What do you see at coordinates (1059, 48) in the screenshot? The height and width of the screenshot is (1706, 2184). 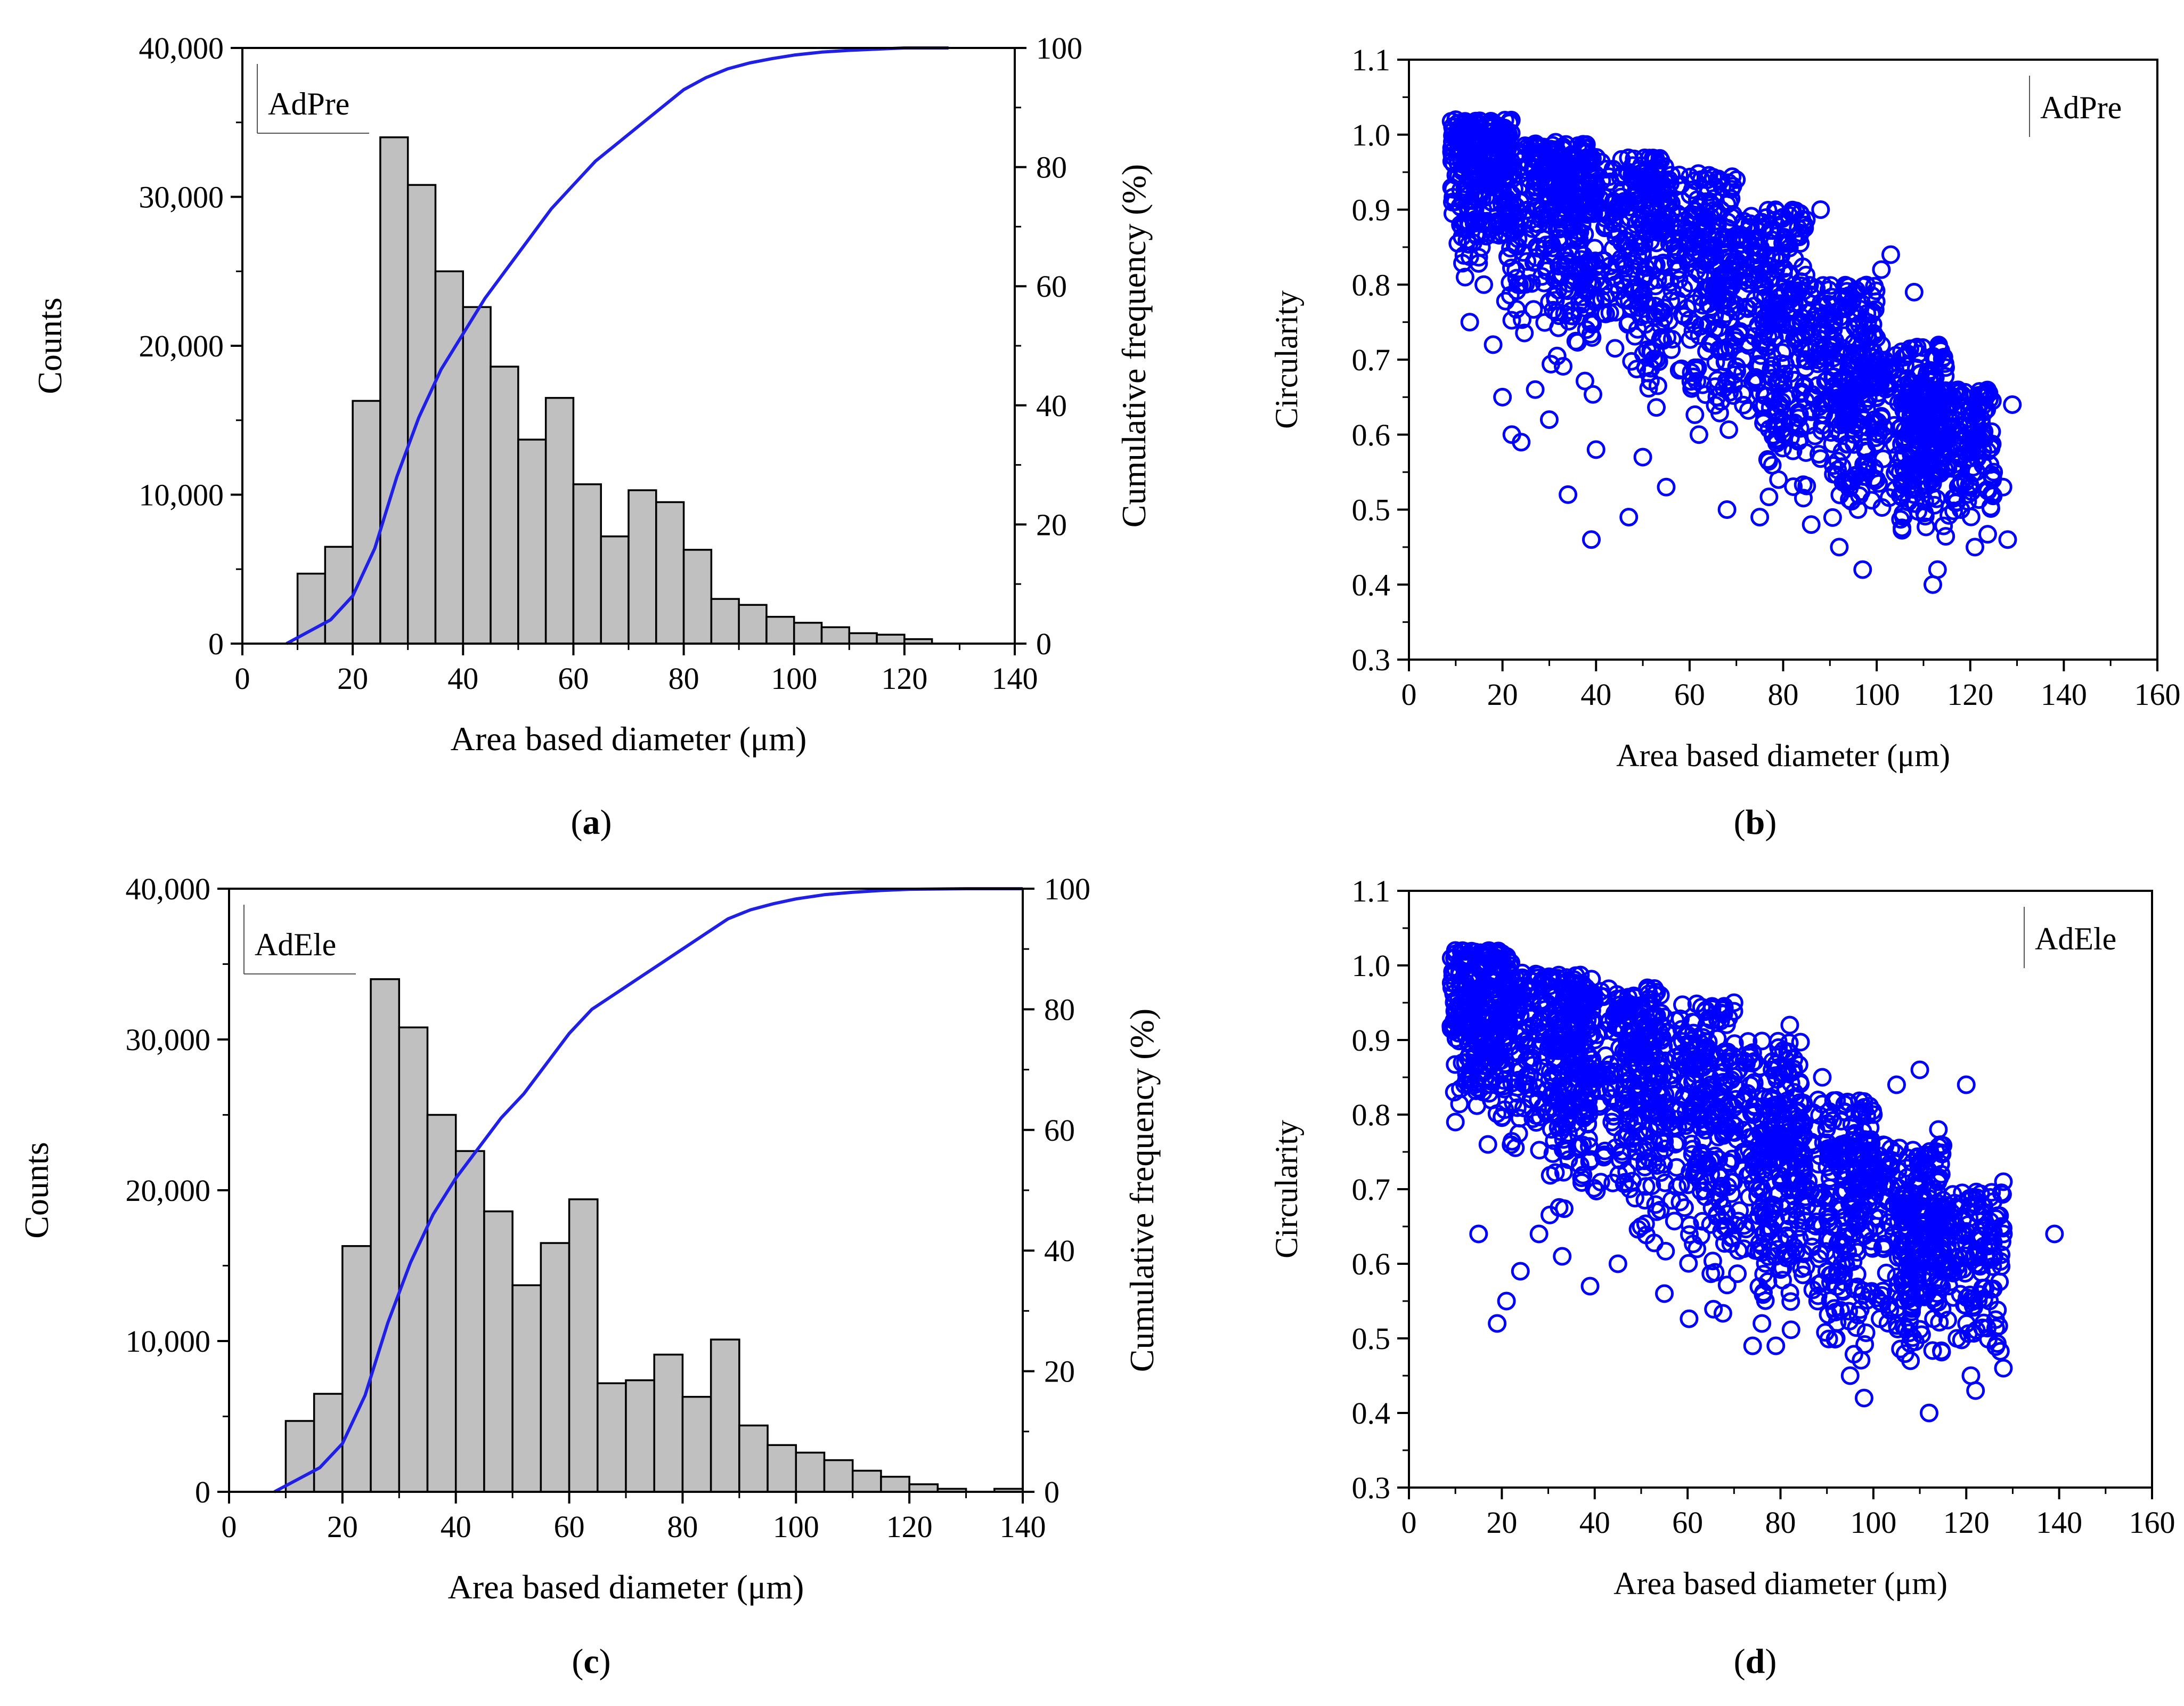 I see `y2-tick-label: 100` at bounding box center [1059, 48].